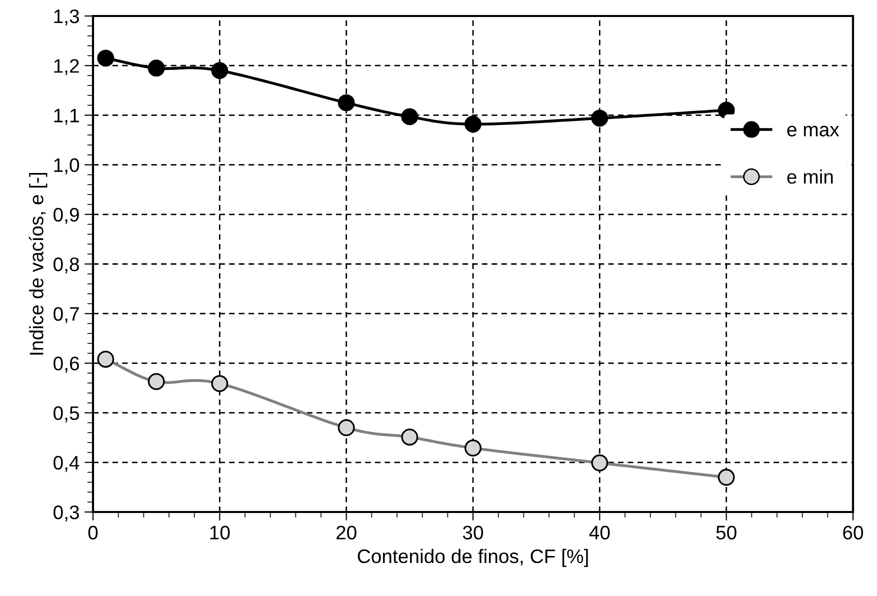 Image resolution: width=877 pixels, height=596 pixels. What do you see at coordinates (67, 166) in the screenshot?
I see `y-tick-label: 1,0` at bounding box center [67, 166].